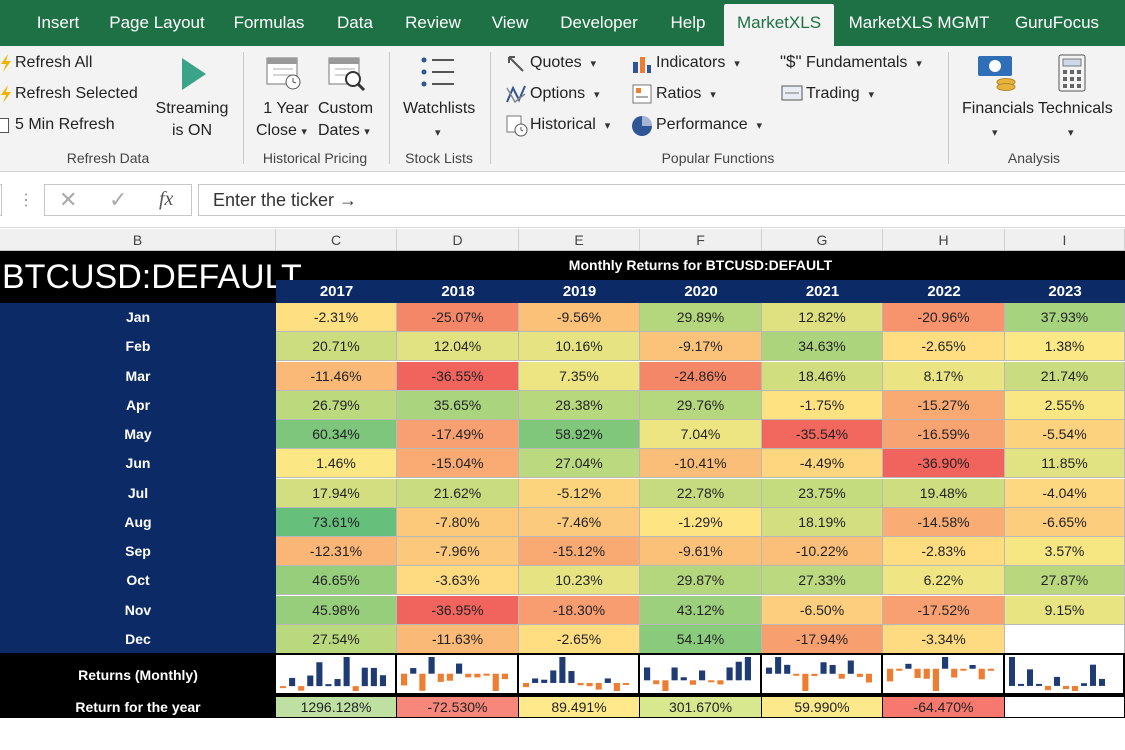 This screenshot has height=750, width=1125. What do you see at coordinates (336, 610) in the screenshot?
I see `return-cell: 45.98%` at bounding box center [336, 610].